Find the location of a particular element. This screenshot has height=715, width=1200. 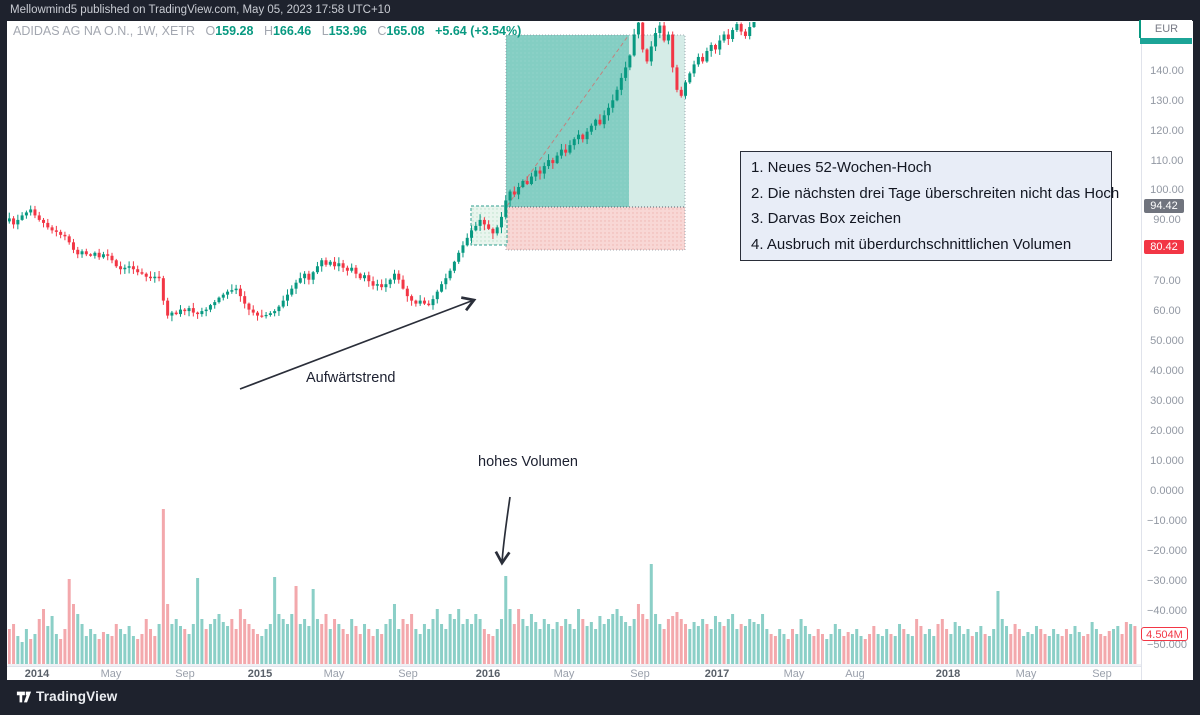

price-tick-label: 100.00 is located at coordinates (1167, 190).